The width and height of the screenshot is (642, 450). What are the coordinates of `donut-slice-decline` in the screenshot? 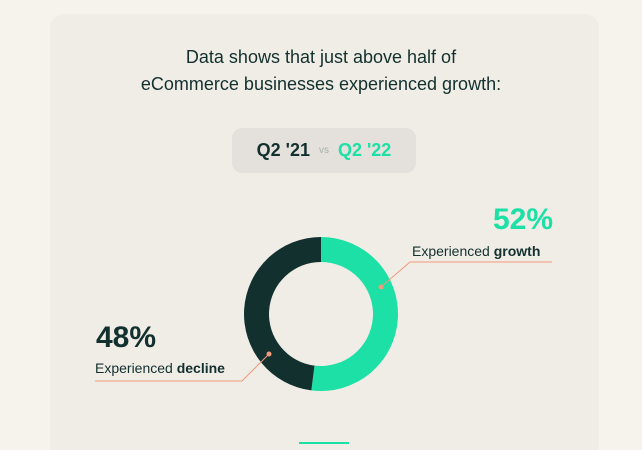 It's located at (282, 314).